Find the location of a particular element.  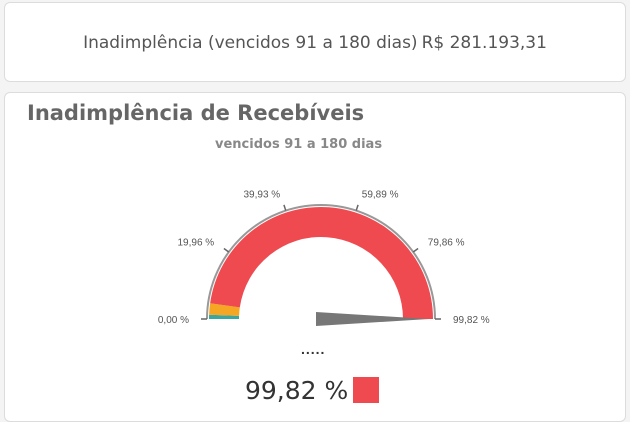

gauge-axis-arc is located at coordinates (321, 262).